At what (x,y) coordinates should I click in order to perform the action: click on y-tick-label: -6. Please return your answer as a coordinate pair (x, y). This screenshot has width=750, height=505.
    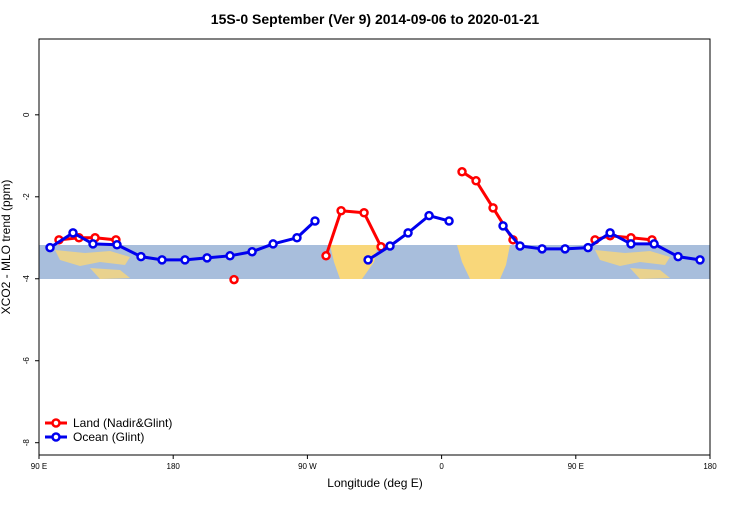
    Looking at the image, I should click on (26, 361).